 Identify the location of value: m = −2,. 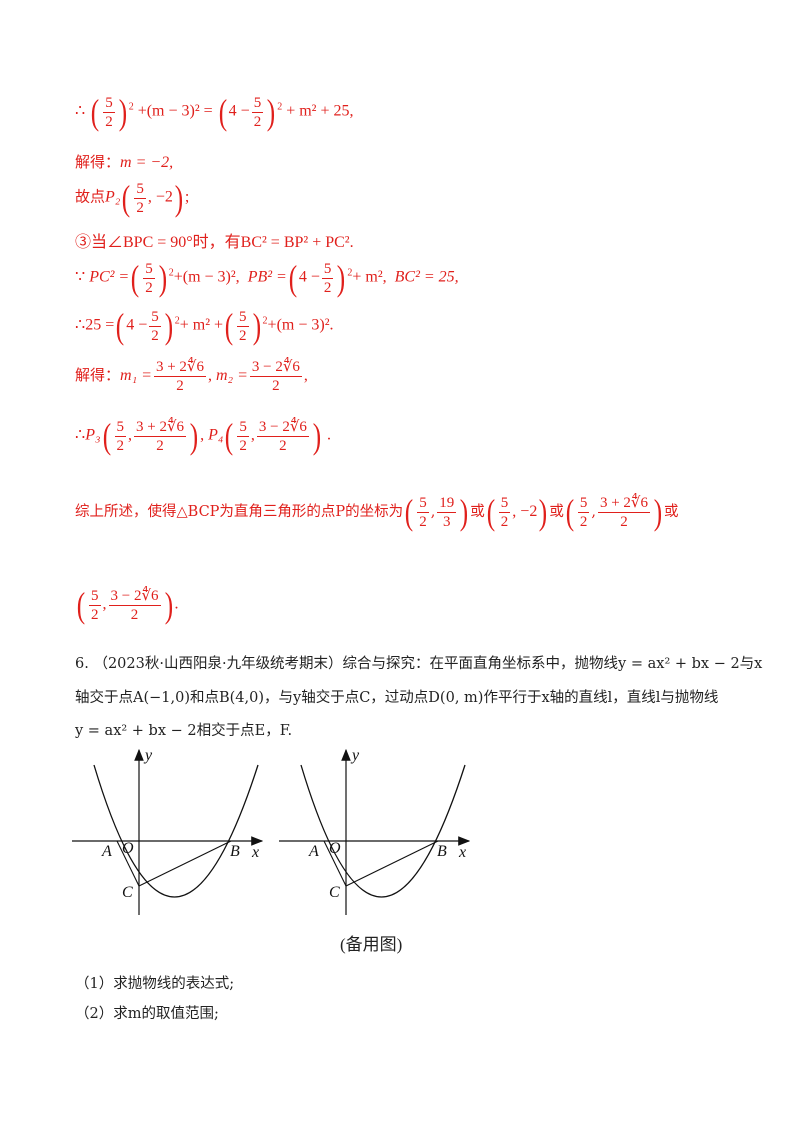
(147, 162).